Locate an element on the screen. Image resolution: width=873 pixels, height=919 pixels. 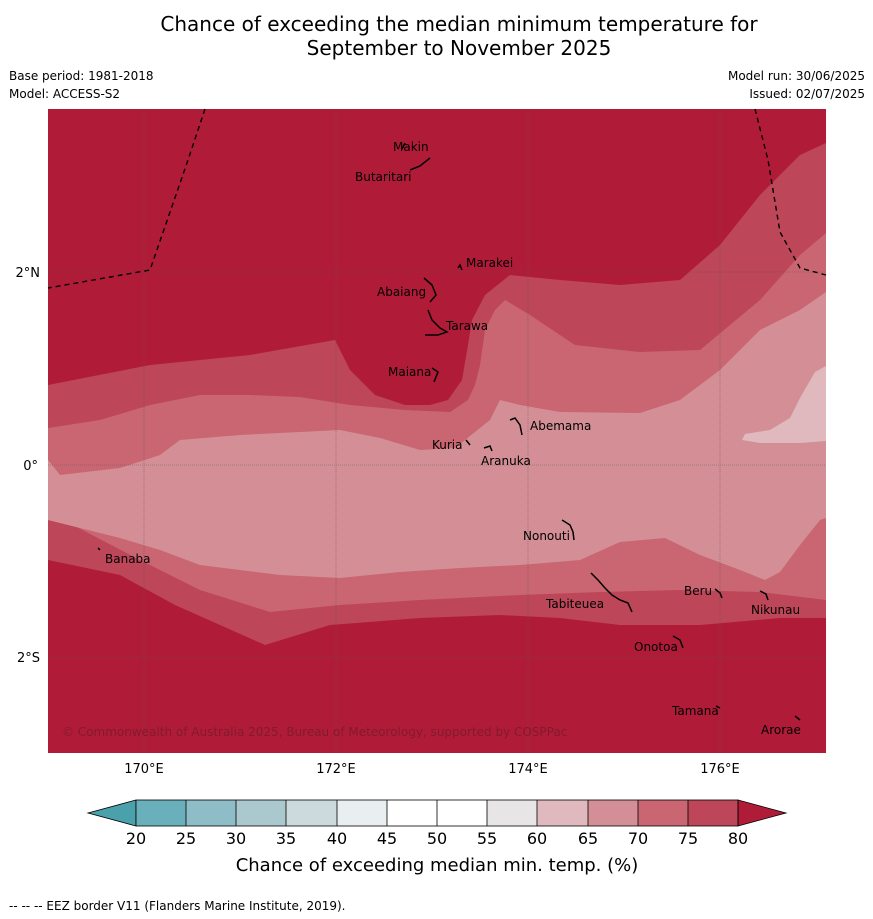
label-abaiang: Abaiang is located at coordinates (401, 292).